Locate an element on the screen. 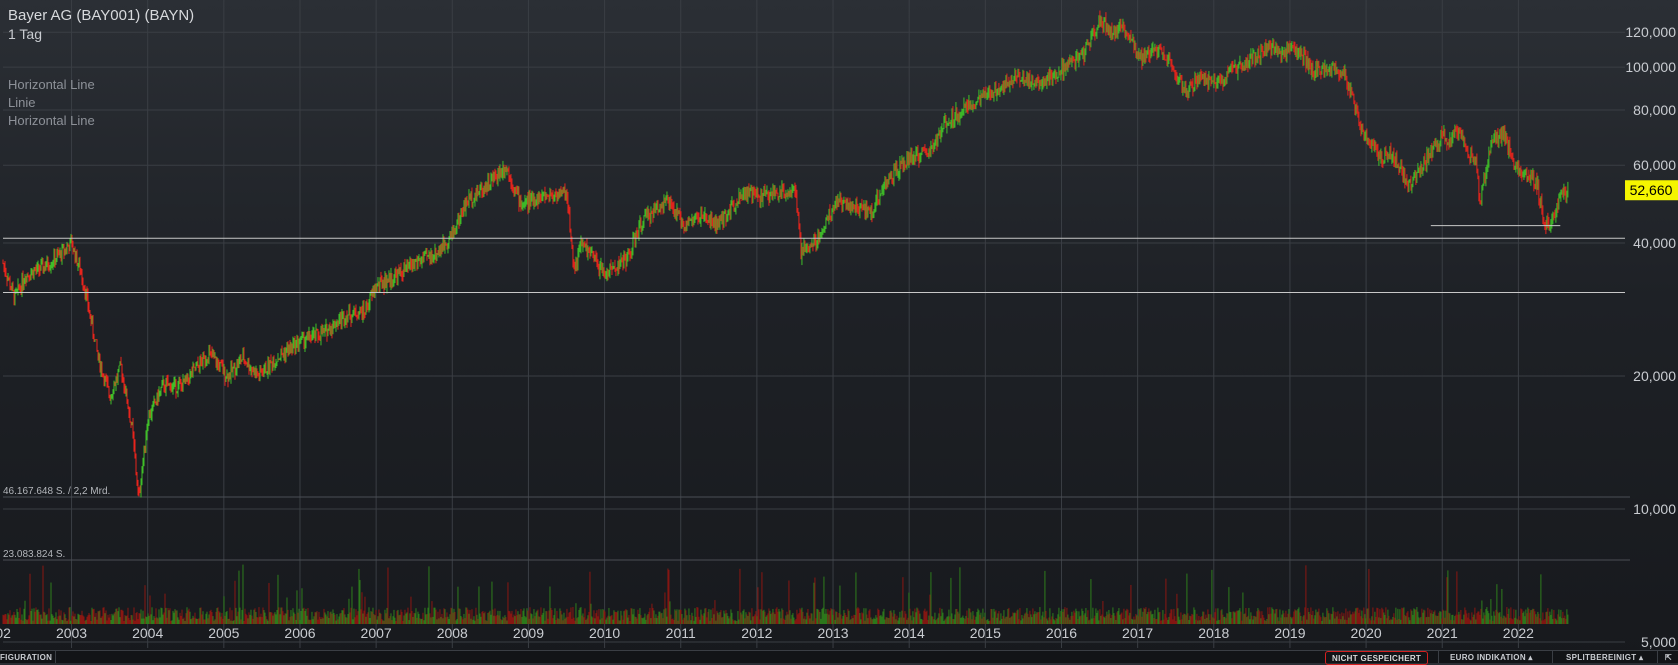  horizontal-lines is located at coordinates (814, 259).